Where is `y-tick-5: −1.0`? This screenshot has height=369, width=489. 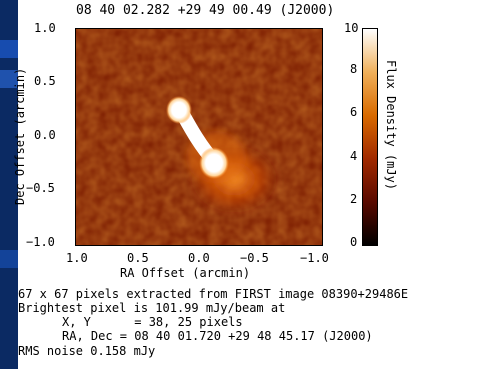
y-tick-5: −1.0 is located at coordinates (40, 242).